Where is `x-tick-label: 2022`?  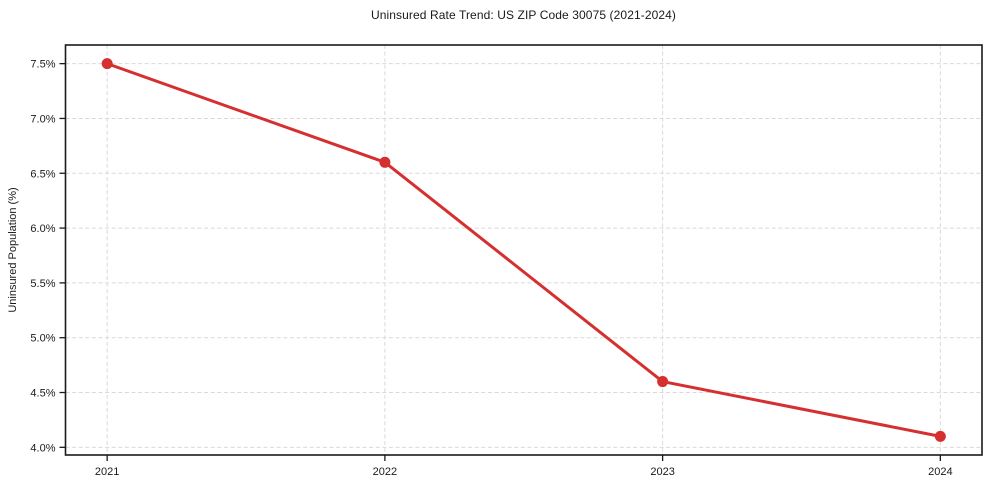
x-tick-label: 2022 is located at coordinates (385, 472).